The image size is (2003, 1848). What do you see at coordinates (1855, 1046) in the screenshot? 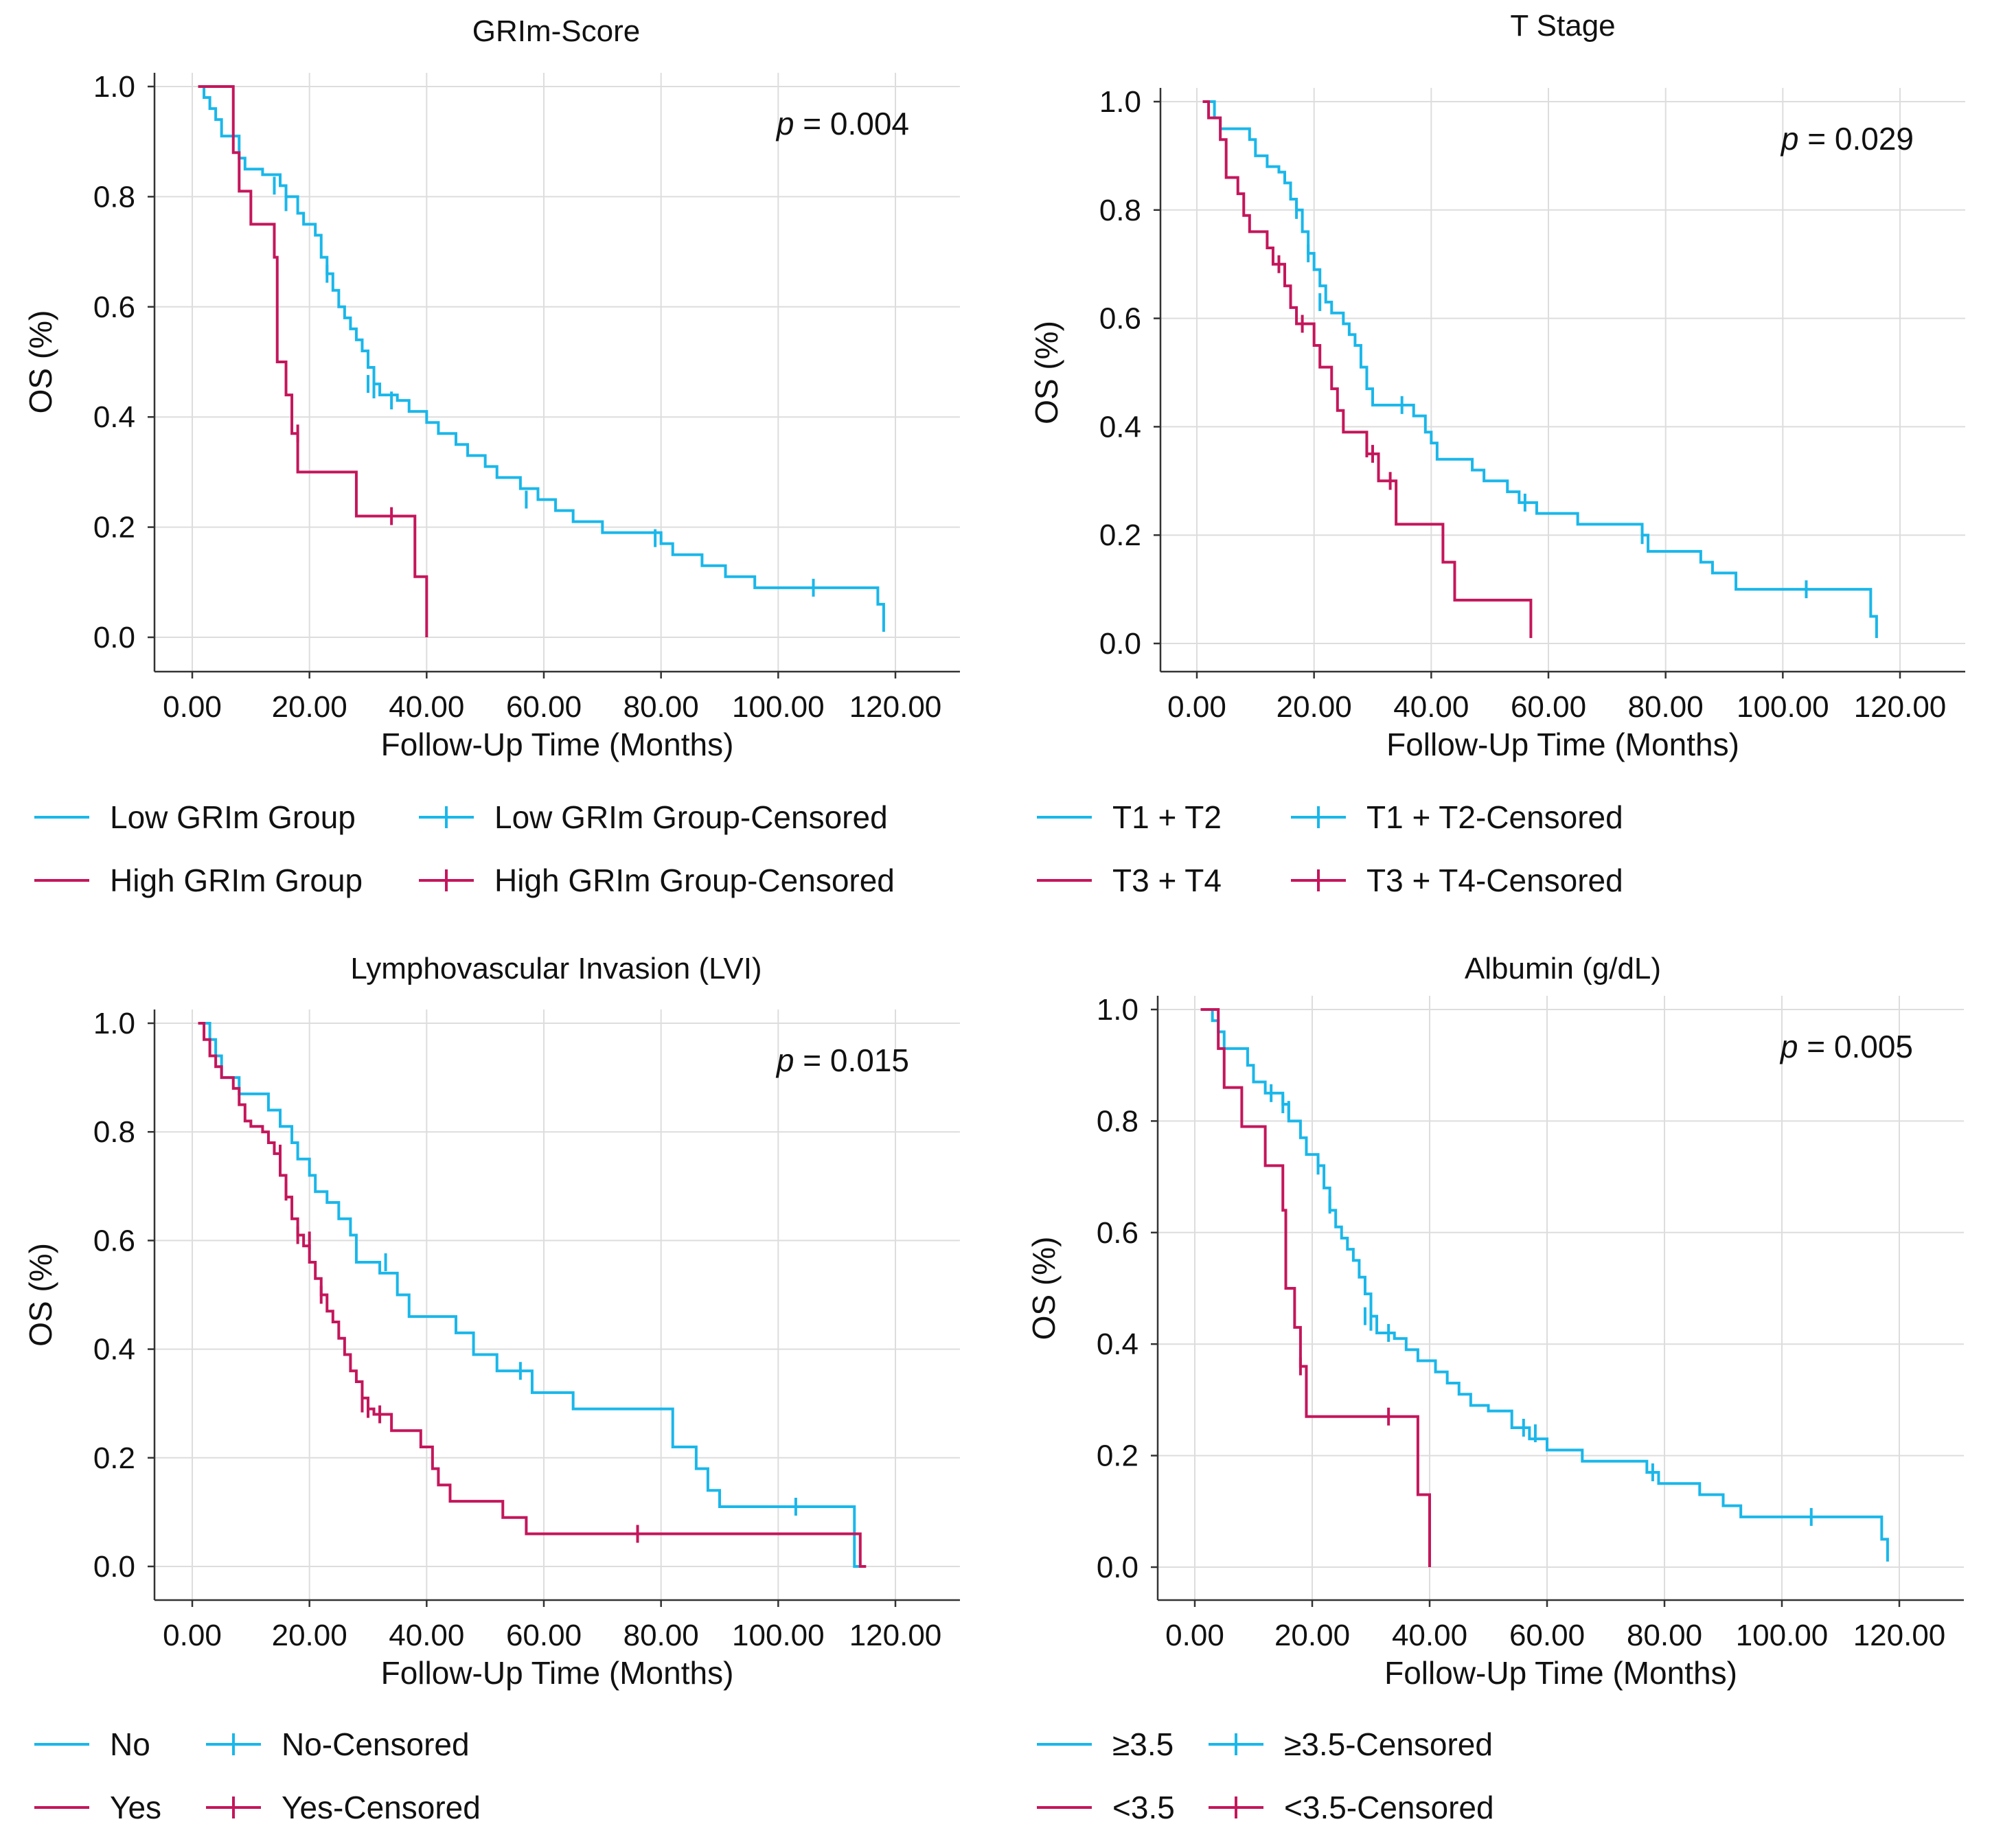
I see `p-value: = 0.005` at bounding box center [1855, 1046].